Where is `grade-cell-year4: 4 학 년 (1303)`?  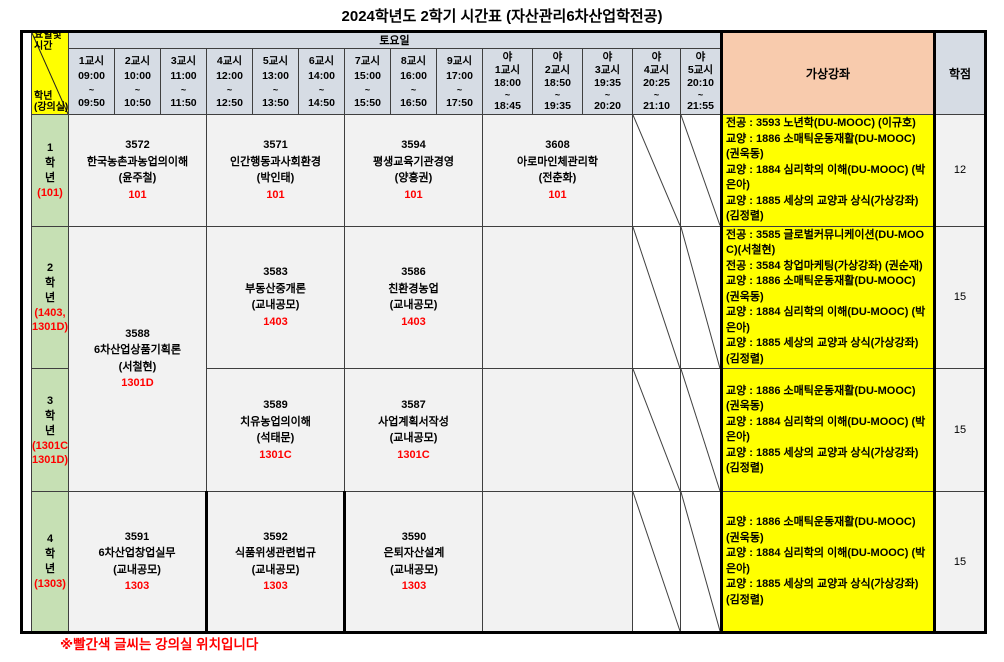
grade-cell-year4: 4 학 년 (1303) is located at coordinates (50, 562).